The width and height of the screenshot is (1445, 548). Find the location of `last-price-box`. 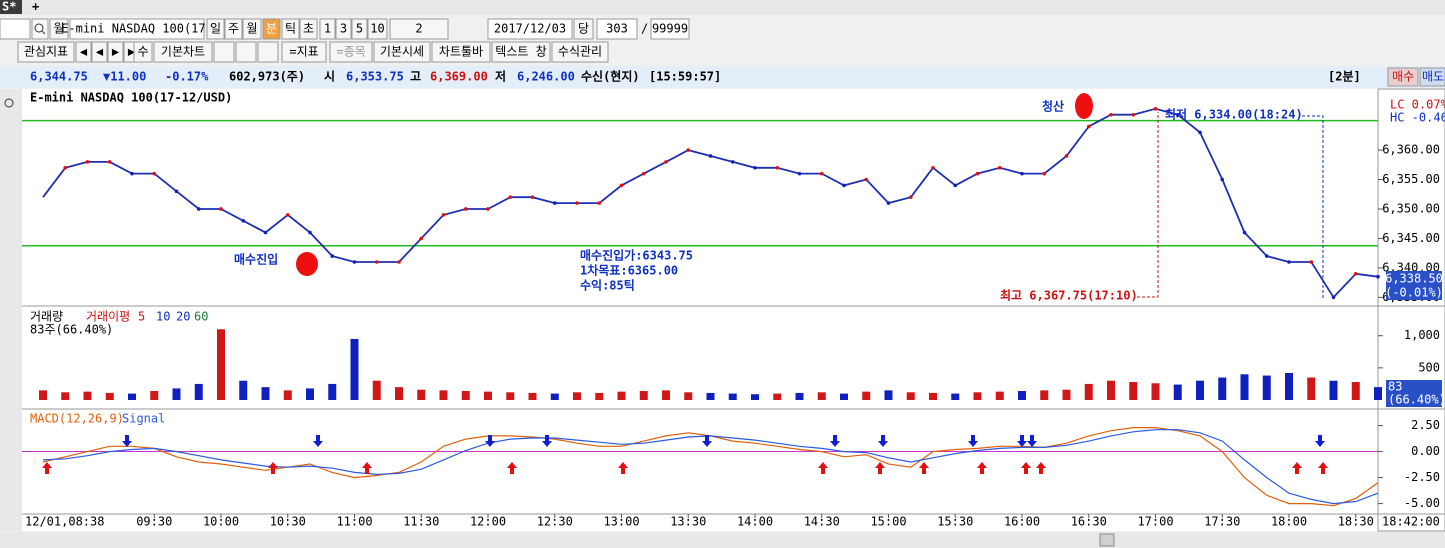

last-price-box is located at coordinates (1414, 285).